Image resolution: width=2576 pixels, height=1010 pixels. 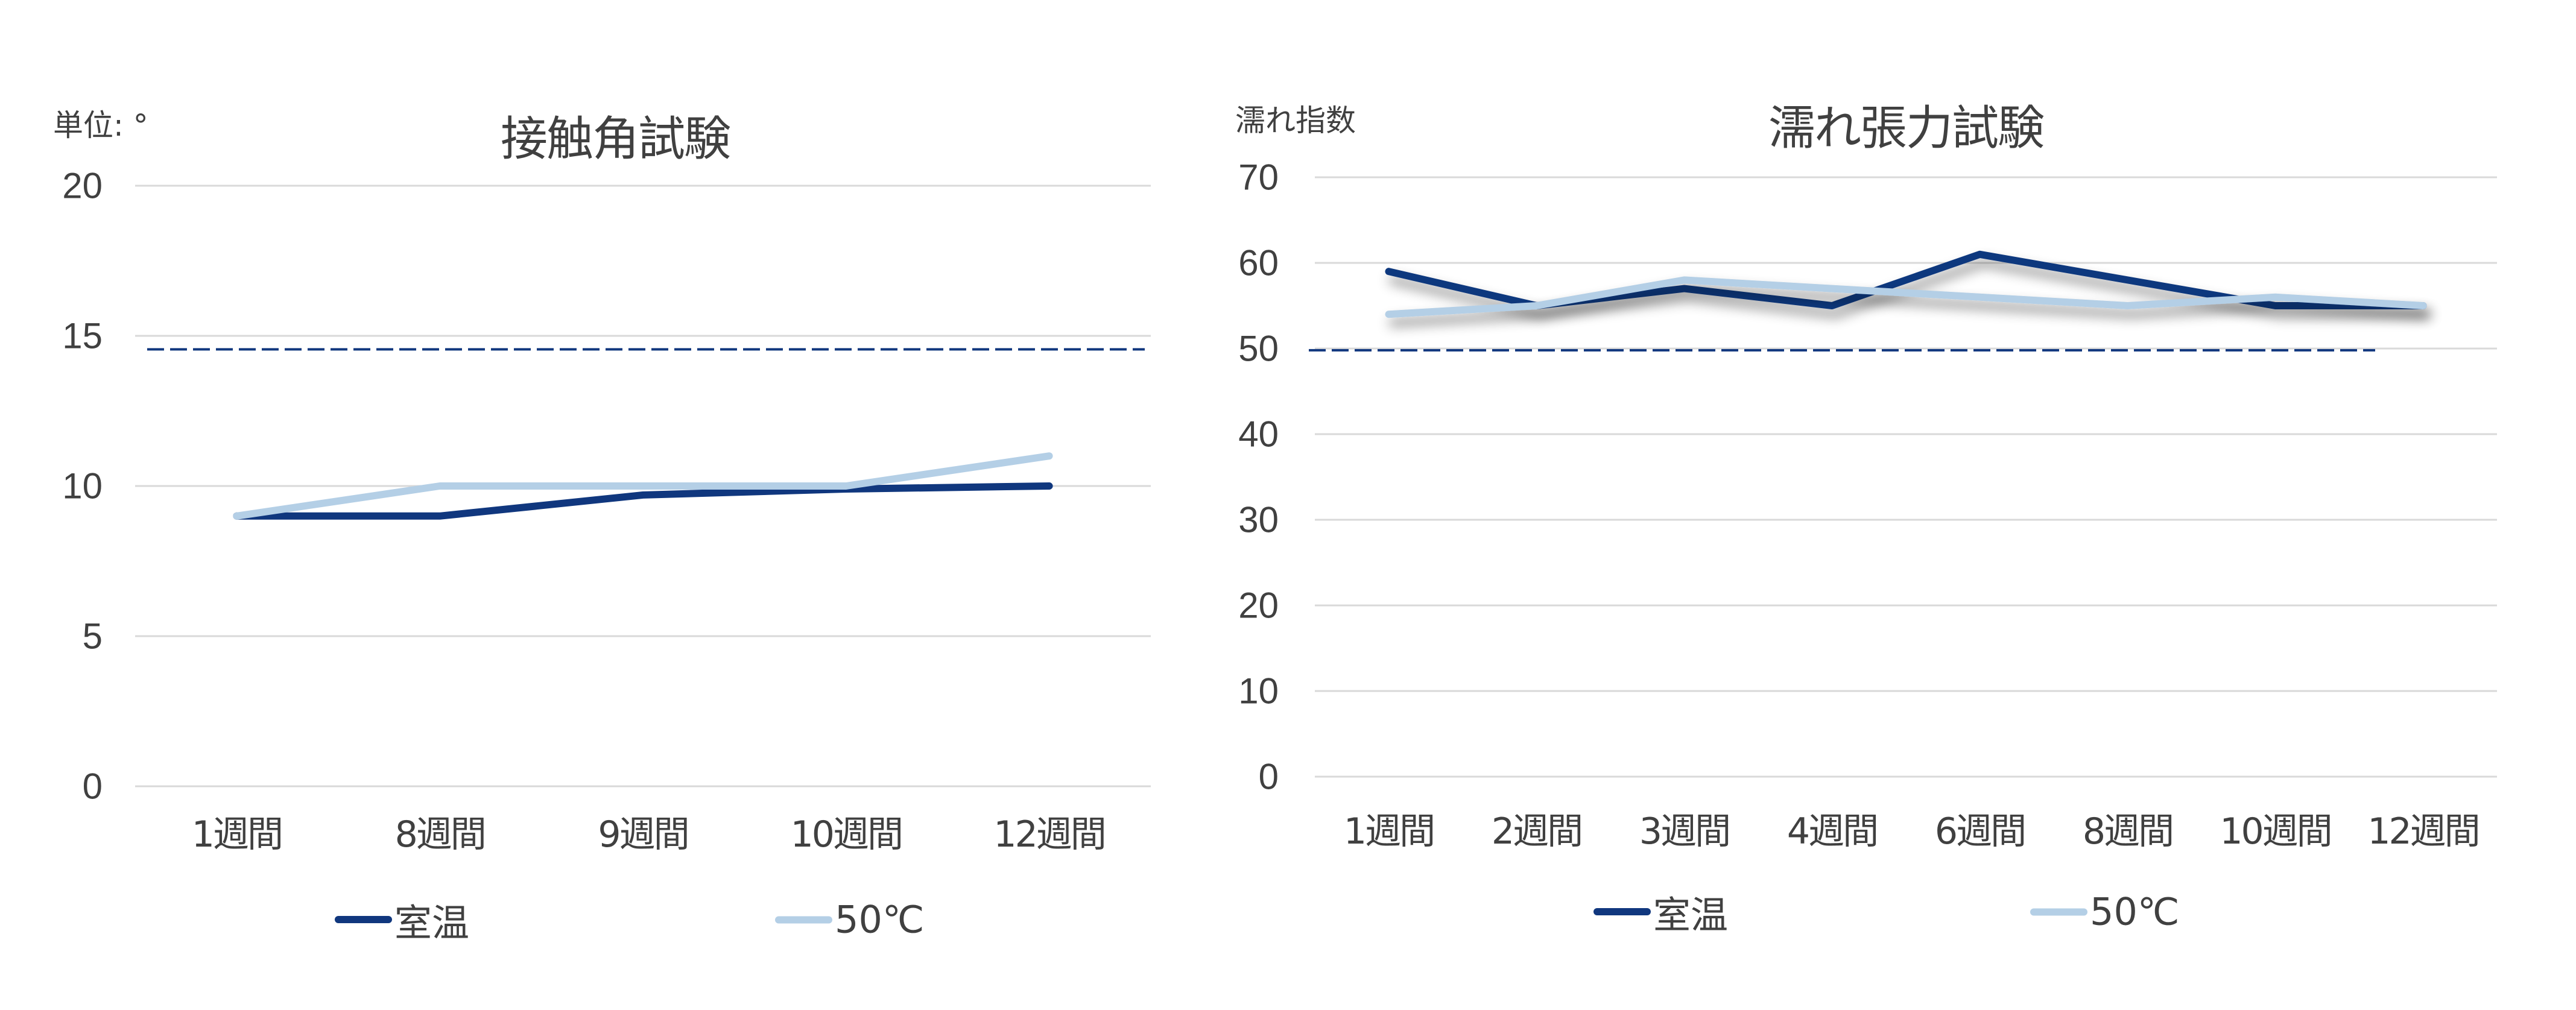 What do you see at coordinates (1685, 831) in the screenshot?
I see `x-tick-label: 3週間` at bounding box center [1685, 831].